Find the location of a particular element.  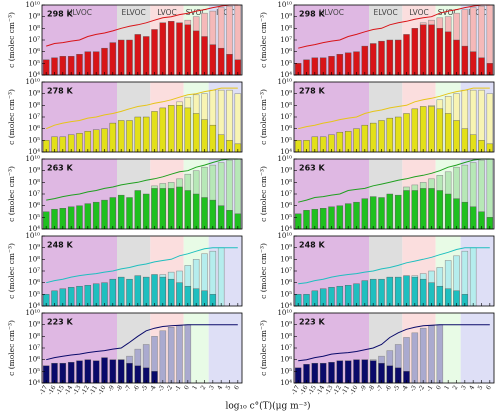

x-tick-label: -13 is located at coordinates (77, 390).